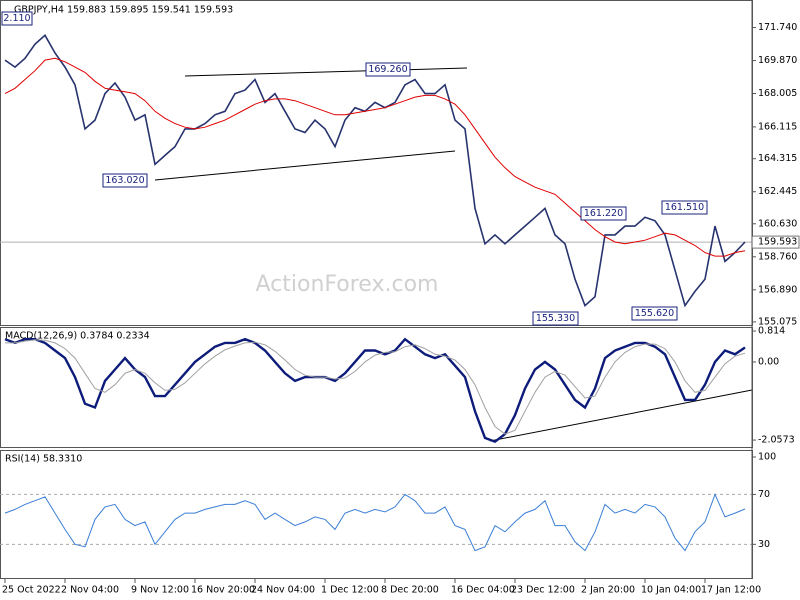 The height and width of the screenshot is (600, 800). Describe the element at coordinates (160, 590) in the screenshot. I see `x-tick-label: 9 Nov 12:00` at that location.